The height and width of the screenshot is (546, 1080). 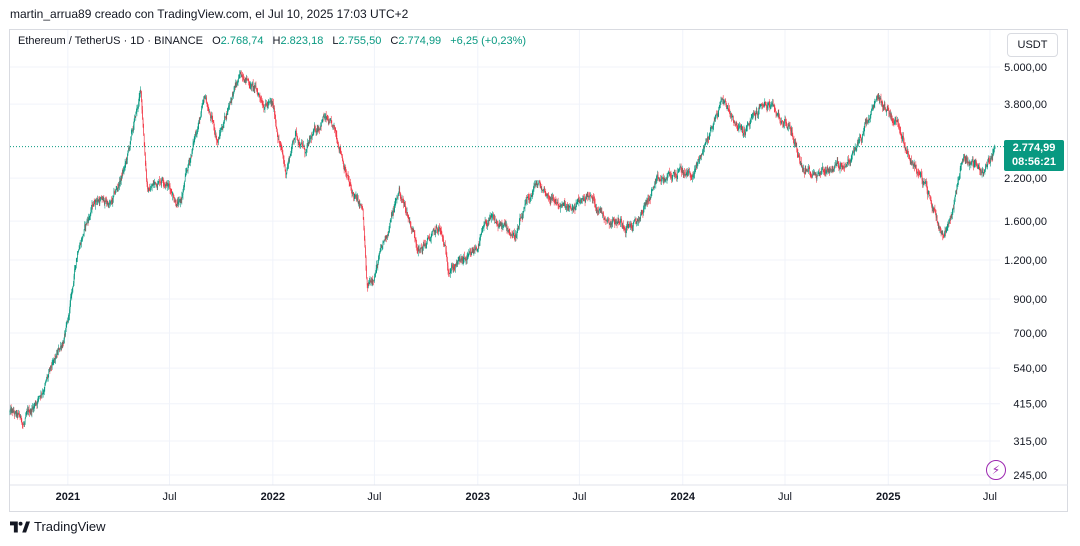 What do you see at coordinates (1034, 148) in the screenshot?
I see `last-price-value: 2.774,99` at bounding box center [1034, 148].